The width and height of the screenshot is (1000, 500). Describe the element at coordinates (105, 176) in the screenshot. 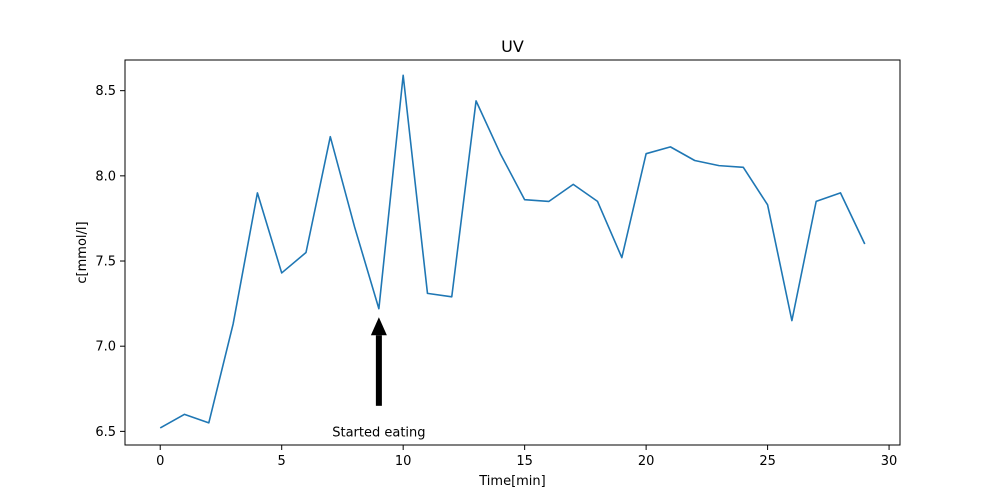

I see `y-tick-label: 8.0` at that location.